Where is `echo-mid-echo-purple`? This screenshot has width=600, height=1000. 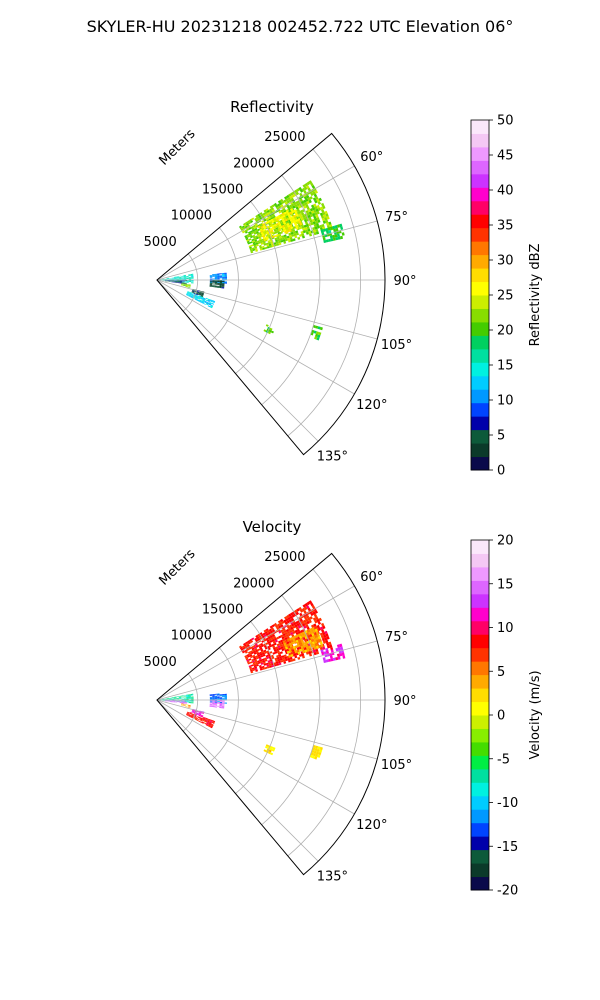 echo-mid-echo-purple is located at coordinates (217, 704).